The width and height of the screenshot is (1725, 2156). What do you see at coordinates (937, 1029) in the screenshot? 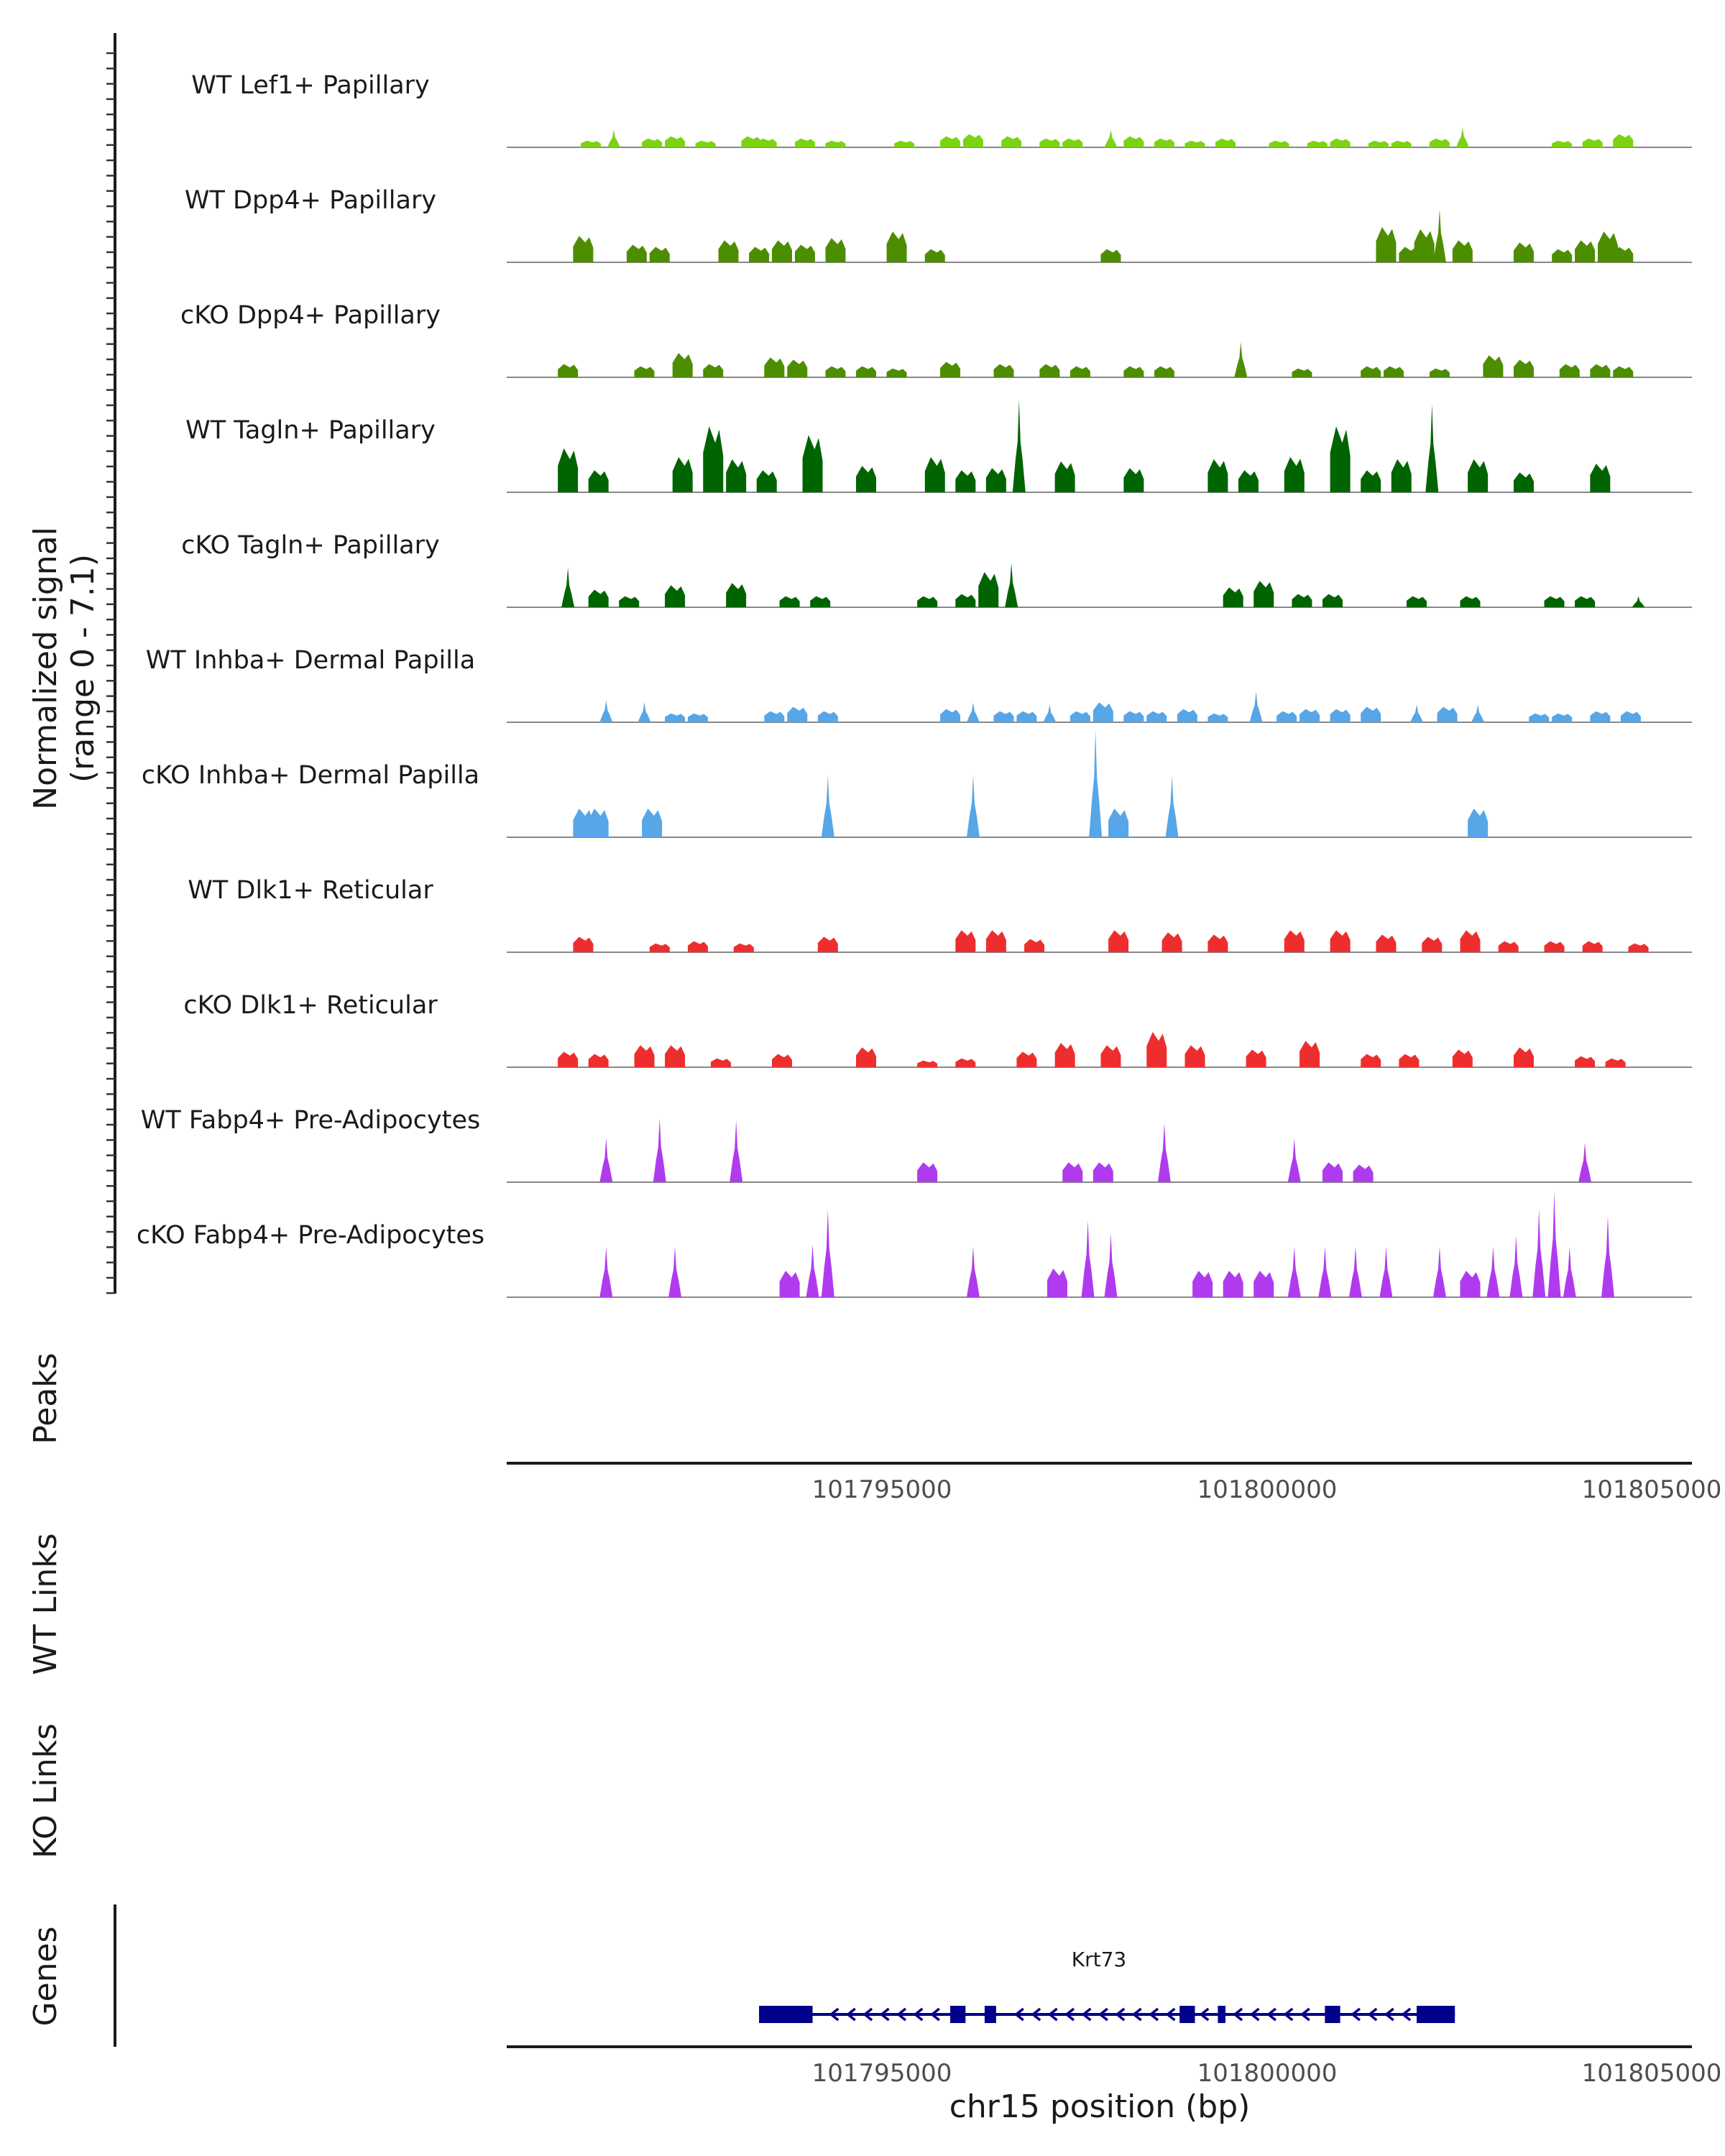
I see `track-9: cKO Dlk1+ Reticular` at bounding box center [937, 1029].